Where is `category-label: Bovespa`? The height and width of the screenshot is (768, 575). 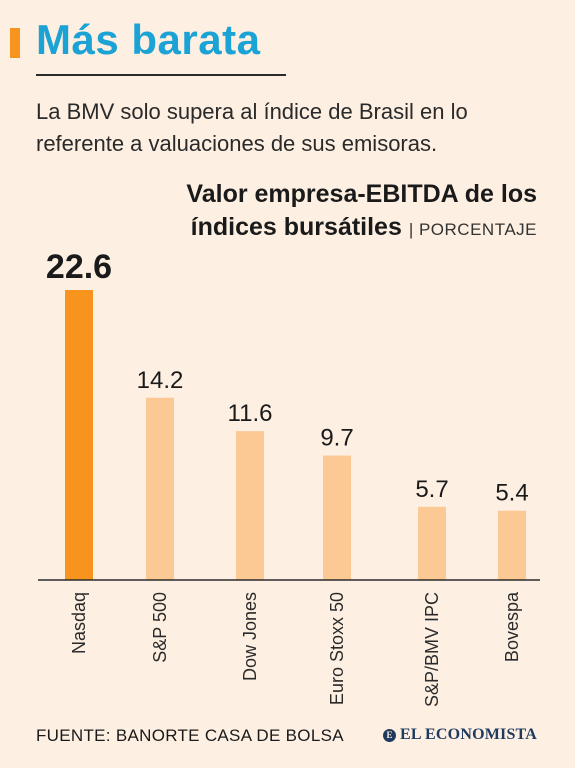
category-label: Bovespa is located at coordinates (512, 626).